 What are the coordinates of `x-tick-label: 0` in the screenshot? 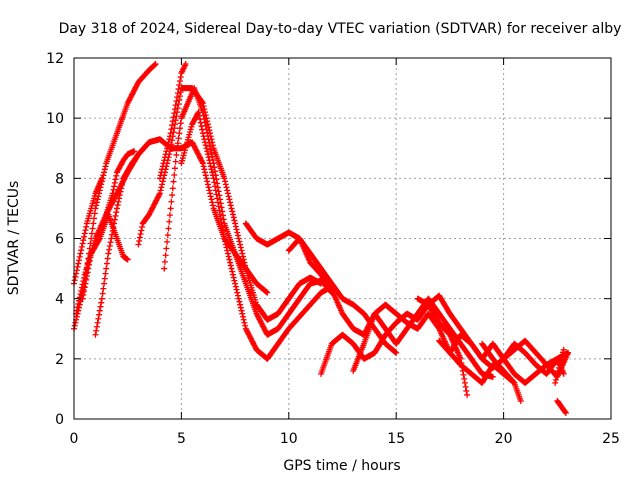 It's located at (74, 439).